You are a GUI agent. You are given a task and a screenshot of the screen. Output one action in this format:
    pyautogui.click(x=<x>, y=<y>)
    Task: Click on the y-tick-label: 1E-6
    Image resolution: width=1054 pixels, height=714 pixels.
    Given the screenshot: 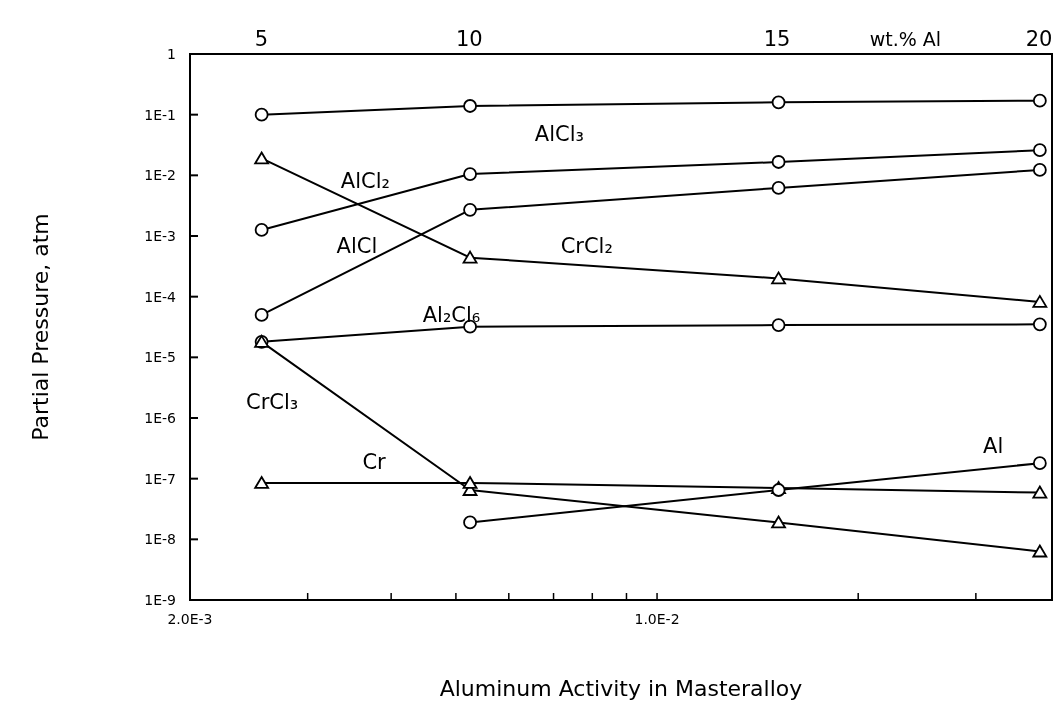 What is the action you would take?
    pyautogui.click(x=160, y=417)
    